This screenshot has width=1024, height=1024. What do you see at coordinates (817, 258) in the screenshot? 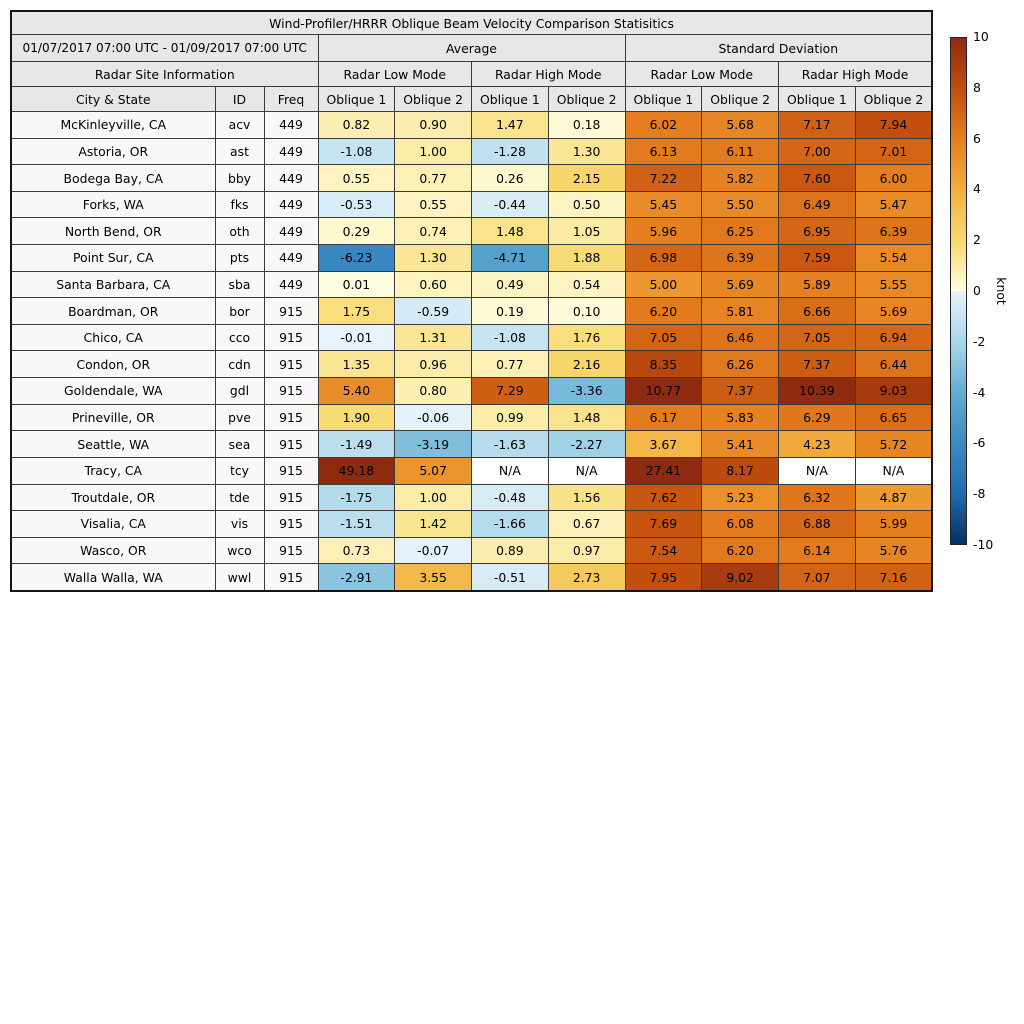
I see `value-cell-std-high-oblique1: 7.59` at bounding box center [817, 258].